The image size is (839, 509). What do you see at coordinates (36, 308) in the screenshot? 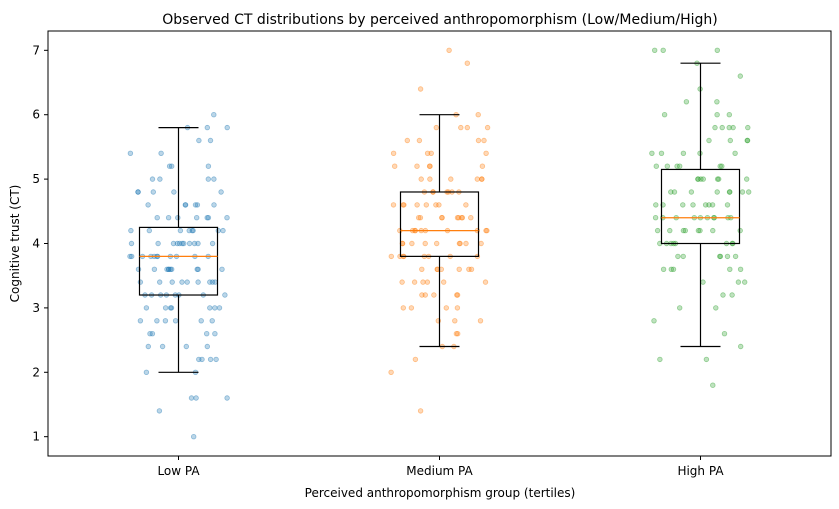
I see `y-tick-label: 3` at bounding box center [36, 308].